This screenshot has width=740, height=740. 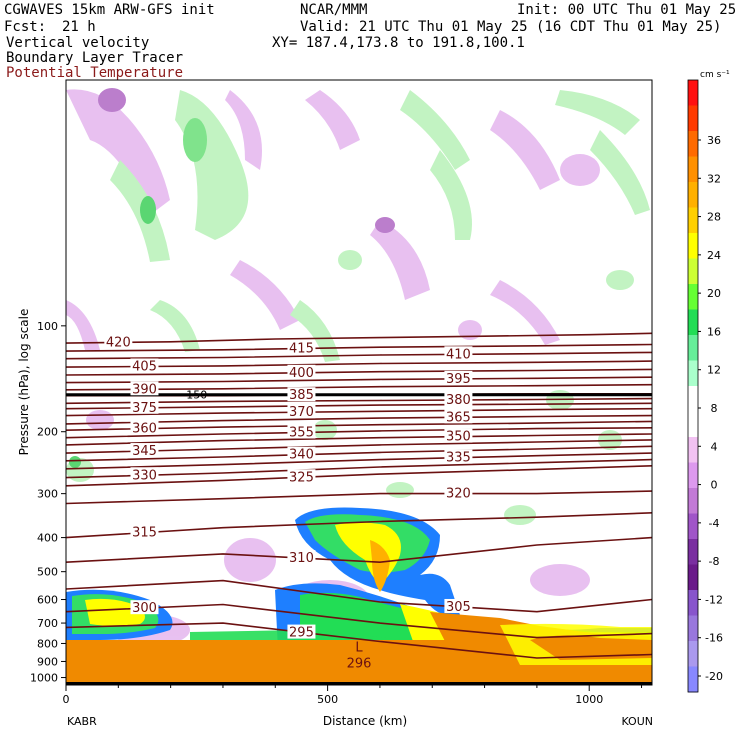 What do you see at coordinates (637, 721) in the screenshot?
I see `right-station-label: KOUN` at bounding box center [637, 721].